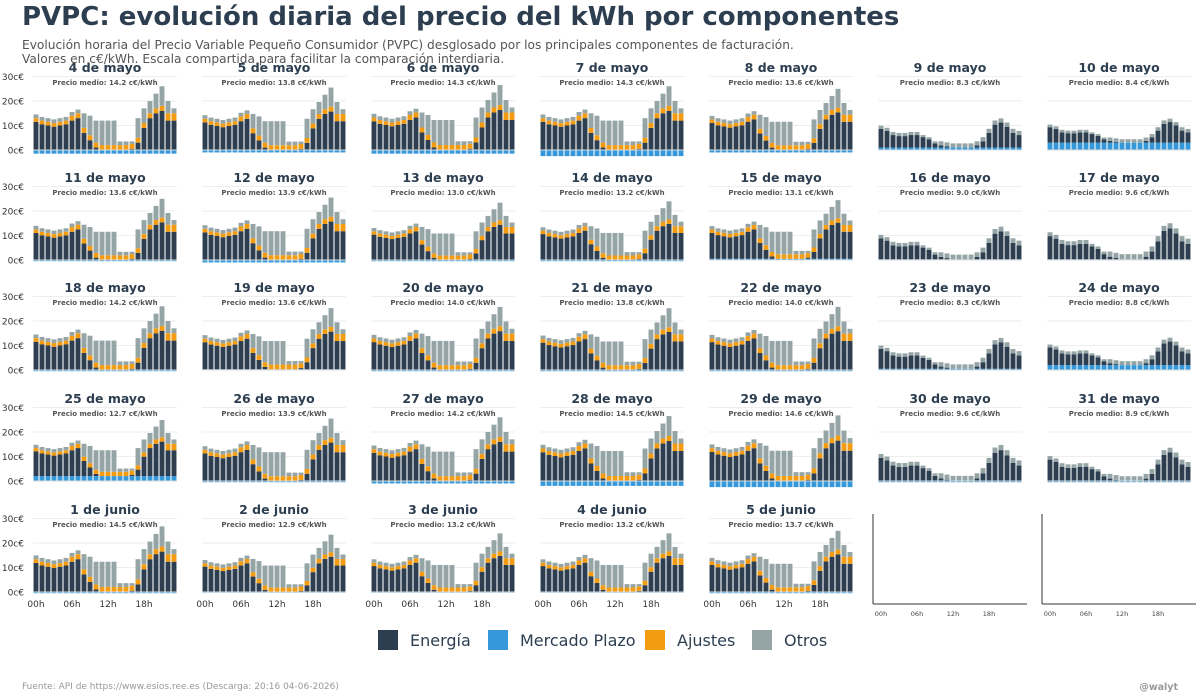  Describe the element at coordinates (440, 640) in the screenshot. I see `legend-label: Energía` at that location.